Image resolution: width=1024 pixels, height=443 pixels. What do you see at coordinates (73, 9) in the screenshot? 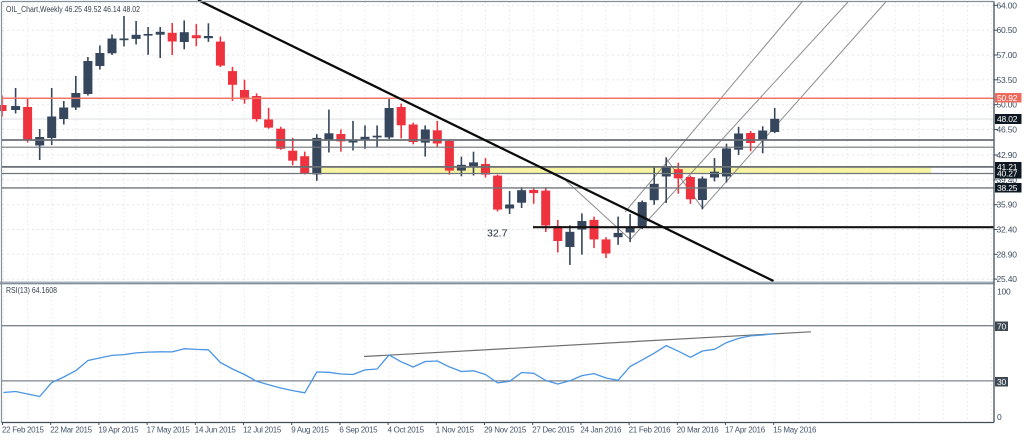
I see `svg-text:OIL_Chart,Weekly 46.25 49.52: OIL_Chart,Weekly 46.25 49.52 46.14 48.02` at bounding box center [73, 9].